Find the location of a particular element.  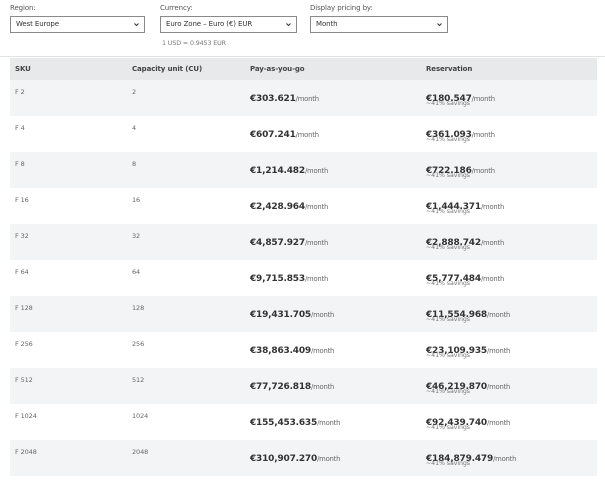

capacity-unit-cell: 2048 is located at coordinates (140, 452).